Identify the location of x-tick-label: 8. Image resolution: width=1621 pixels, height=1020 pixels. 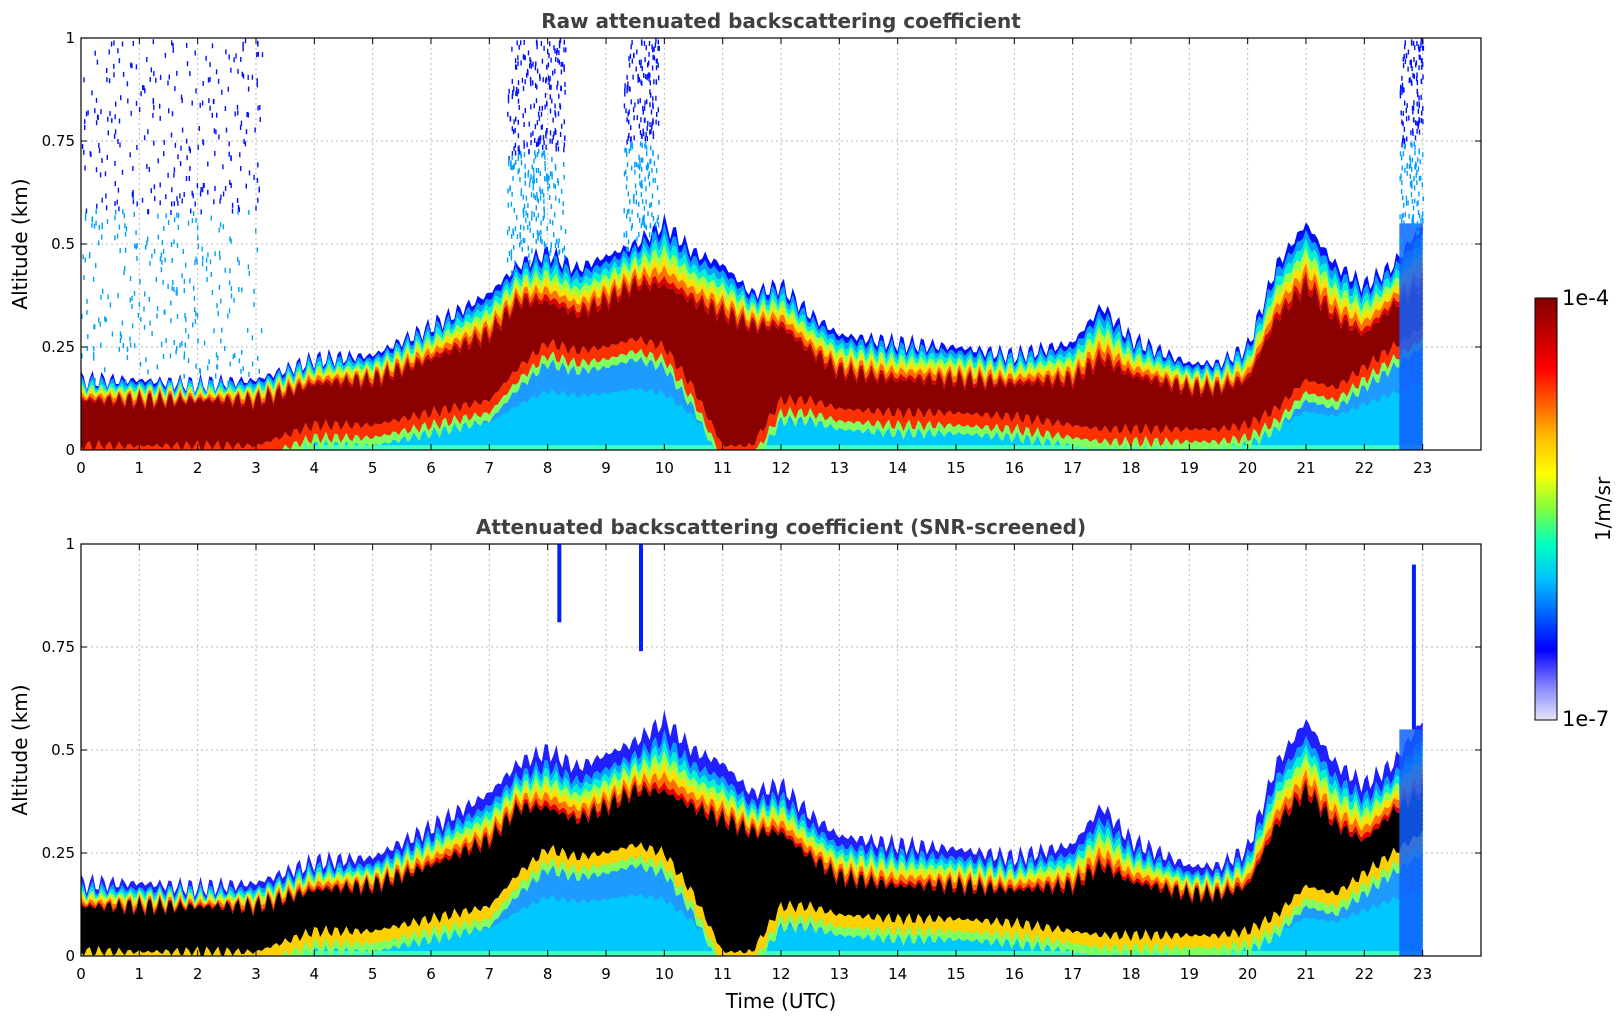
(548, 468).